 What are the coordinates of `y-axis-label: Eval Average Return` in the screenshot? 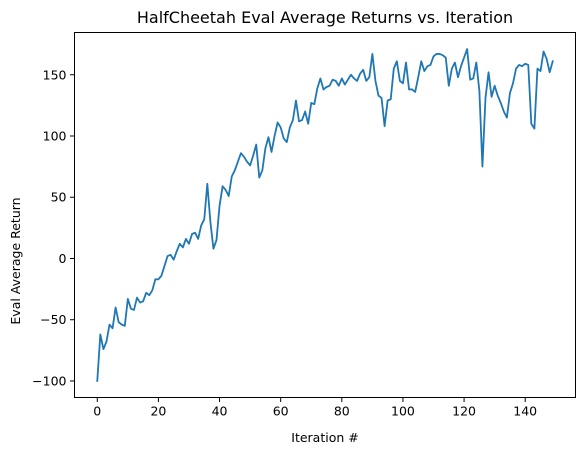 It's located at (15, 260).